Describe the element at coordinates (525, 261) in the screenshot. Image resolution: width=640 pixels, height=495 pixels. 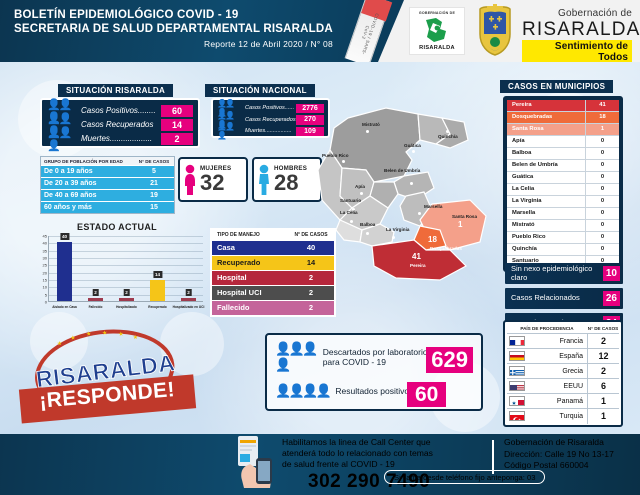
I see `municipio-name: Santuario` at that location.